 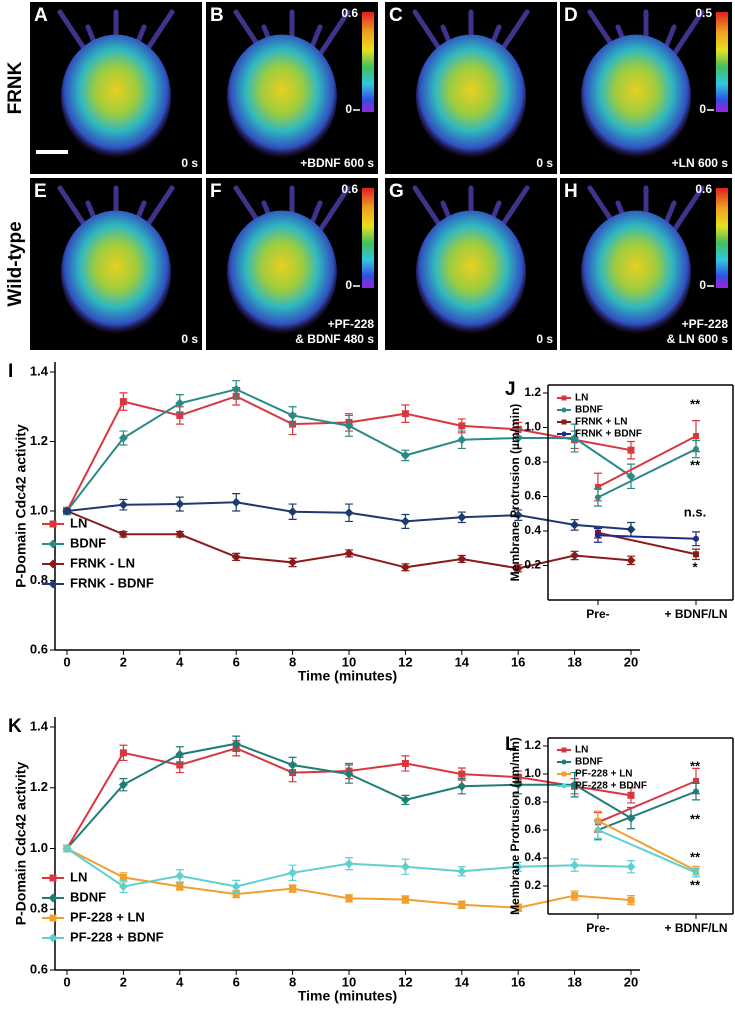 I want to click on x-tick-label: Pre-, so click(x=597, y=614).